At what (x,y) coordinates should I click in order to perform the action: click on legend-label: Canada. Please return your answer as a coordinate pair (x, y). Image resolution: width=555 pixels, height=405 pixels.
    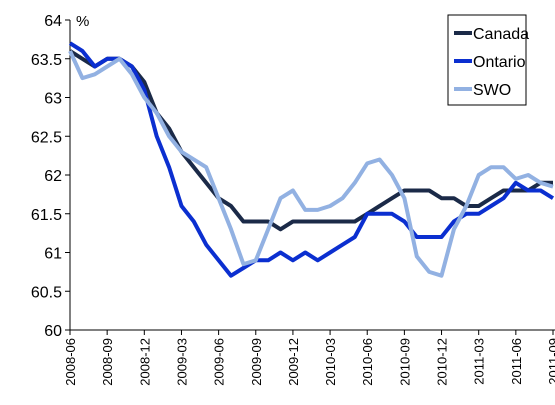
    Looking at the image, I should click on (501, 34).